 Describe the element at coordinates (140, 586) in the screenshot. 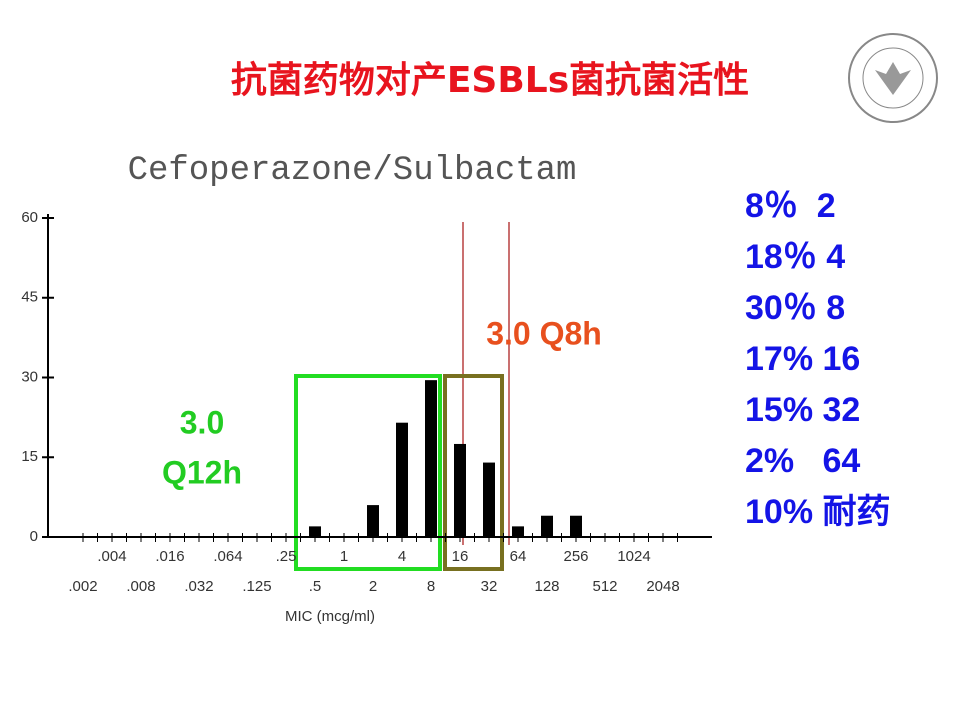

I see `x-tick-label: .008` at that location.